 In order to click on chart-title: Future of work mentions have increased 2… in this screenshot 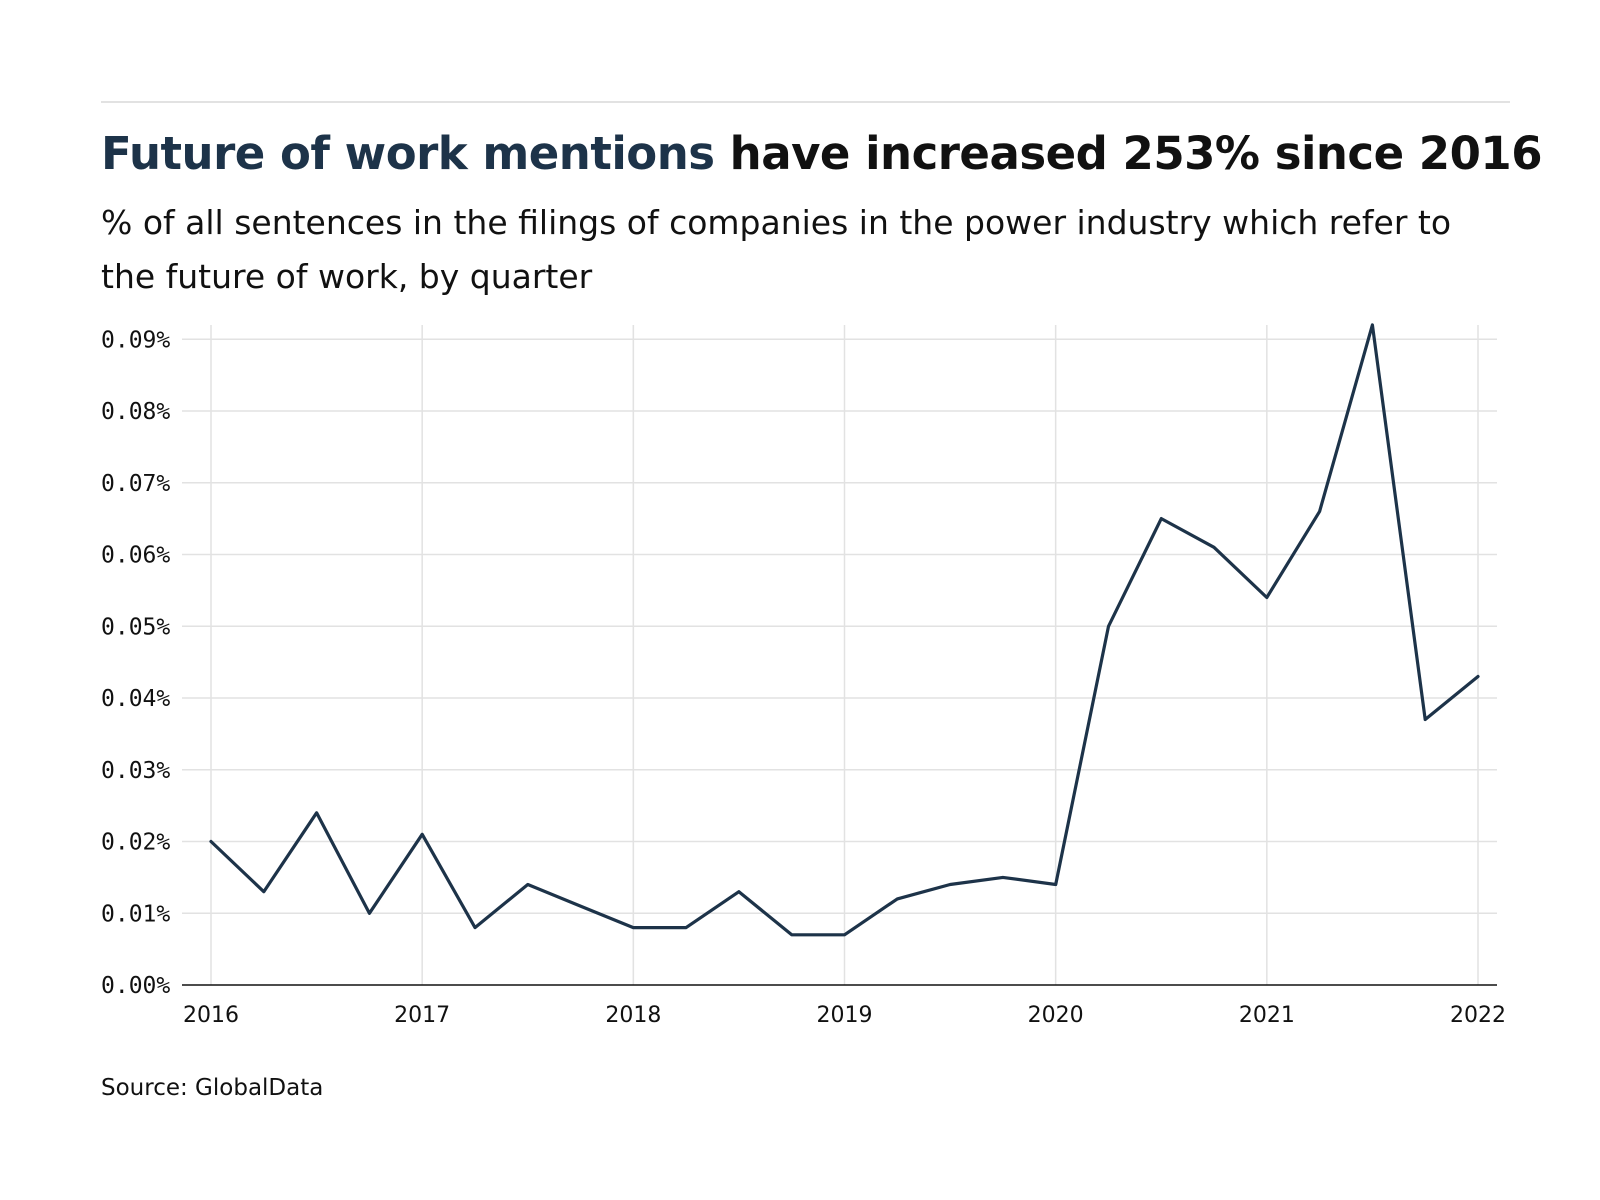, I will do `click(822, 154)`.